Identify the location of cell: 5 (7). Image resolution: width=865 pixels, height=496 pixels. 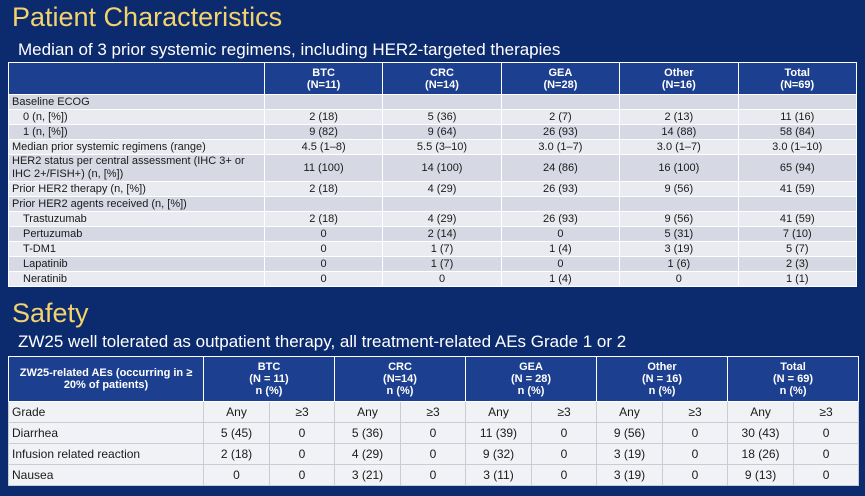
(797, 249).